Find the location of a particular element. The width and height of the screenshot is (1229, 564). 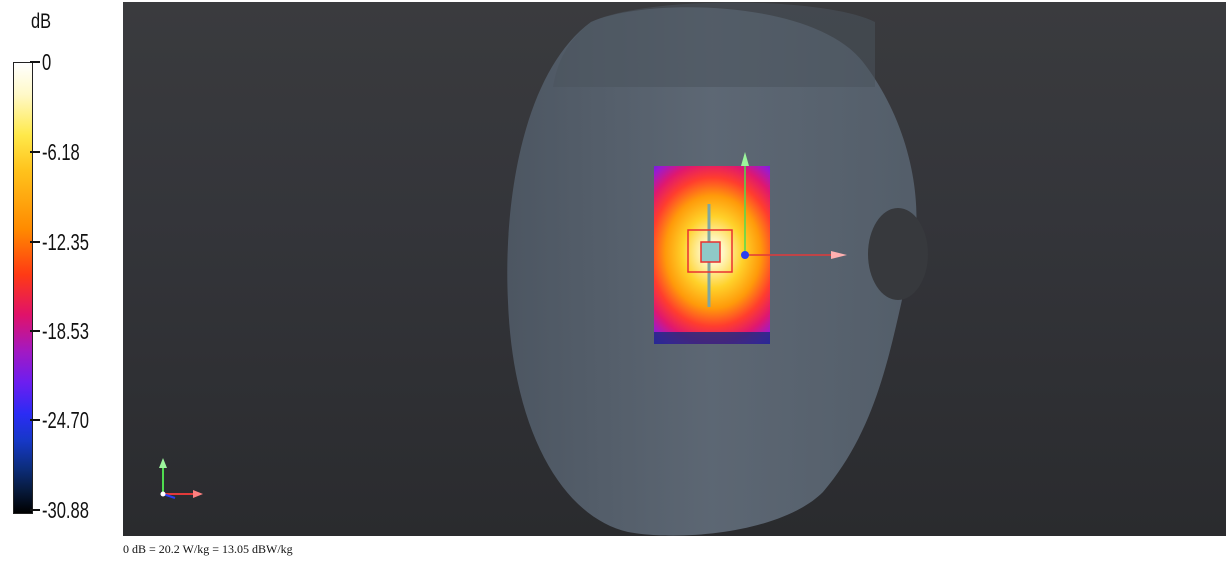

legend-tick-5: -30.88 is located at coordinates (68, 510).